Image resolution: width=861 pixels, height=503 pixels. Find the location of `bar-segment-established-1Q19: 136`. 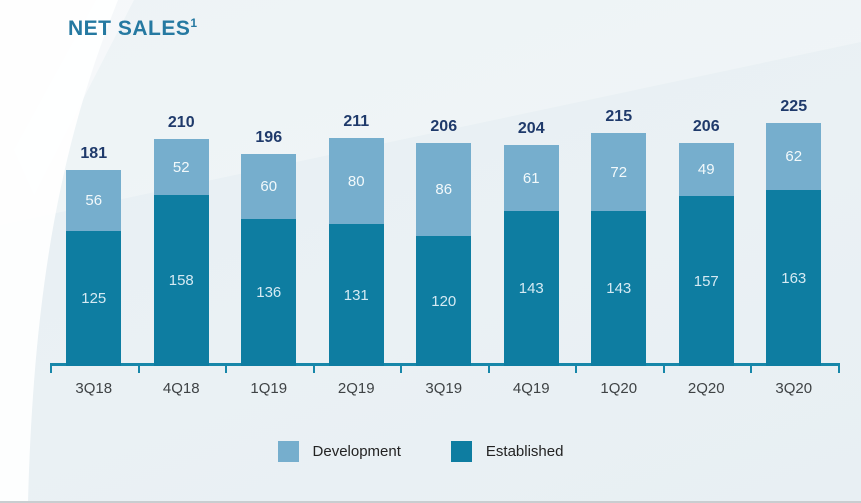

bar-segment-established-1Q19: 136 is located at coordinates (269, 292).